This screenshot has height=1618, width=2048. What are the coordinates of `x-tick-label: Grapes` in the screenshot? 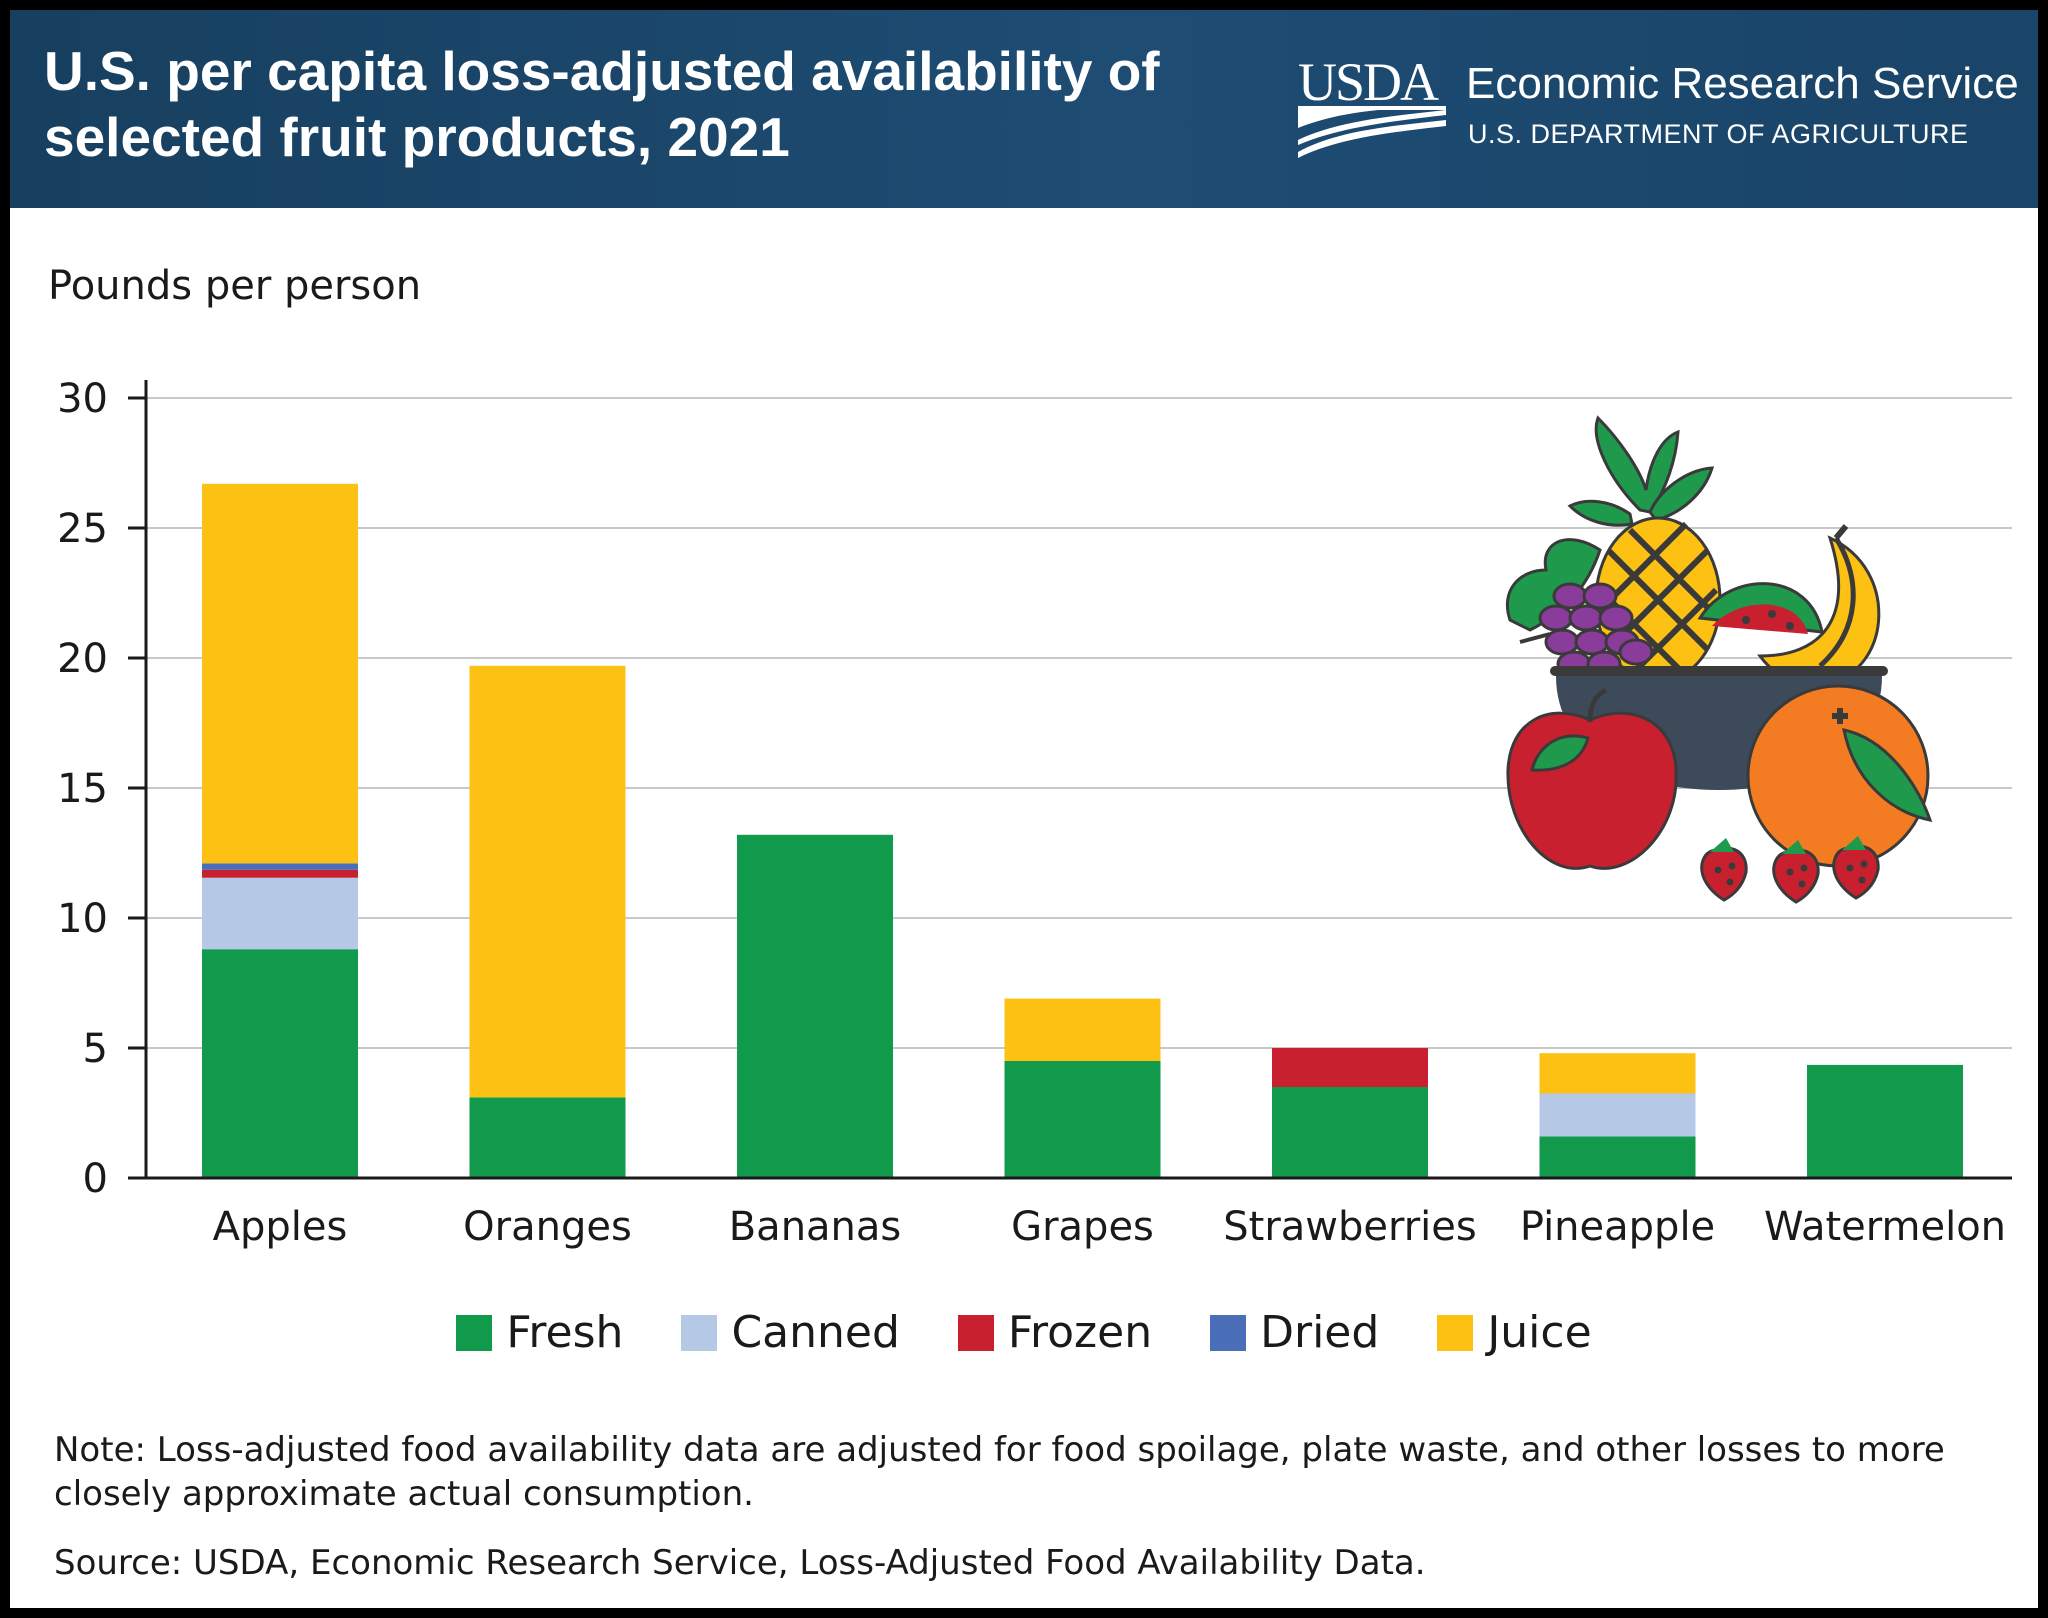 It's located at (1082, 1227).